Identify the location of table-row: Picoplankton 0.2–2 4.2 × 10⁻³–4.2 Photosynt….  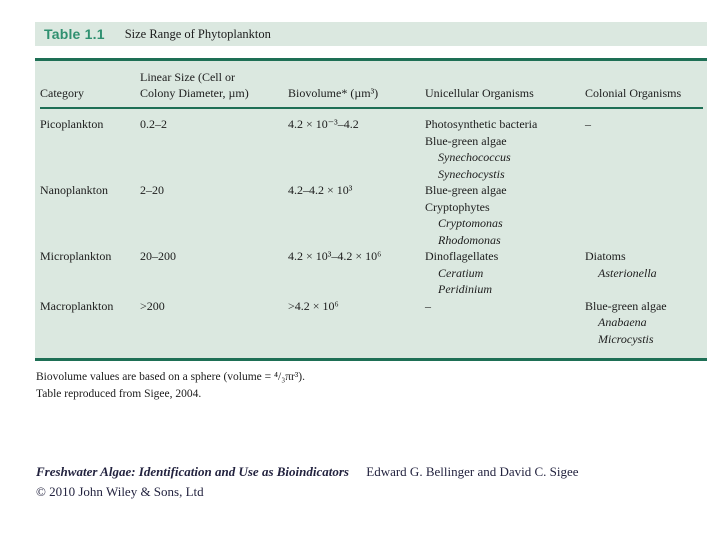
(371, 149).